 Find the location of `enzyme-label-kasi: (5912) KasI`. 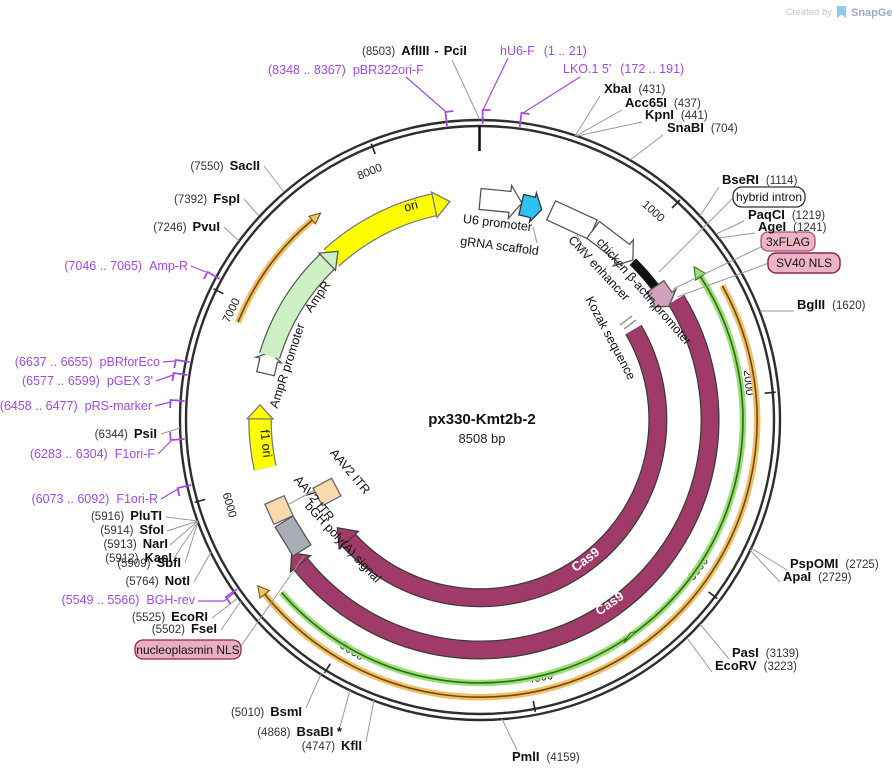

enzyme-label-kasi: (5912) KasI is located at coordinates (138, 557).